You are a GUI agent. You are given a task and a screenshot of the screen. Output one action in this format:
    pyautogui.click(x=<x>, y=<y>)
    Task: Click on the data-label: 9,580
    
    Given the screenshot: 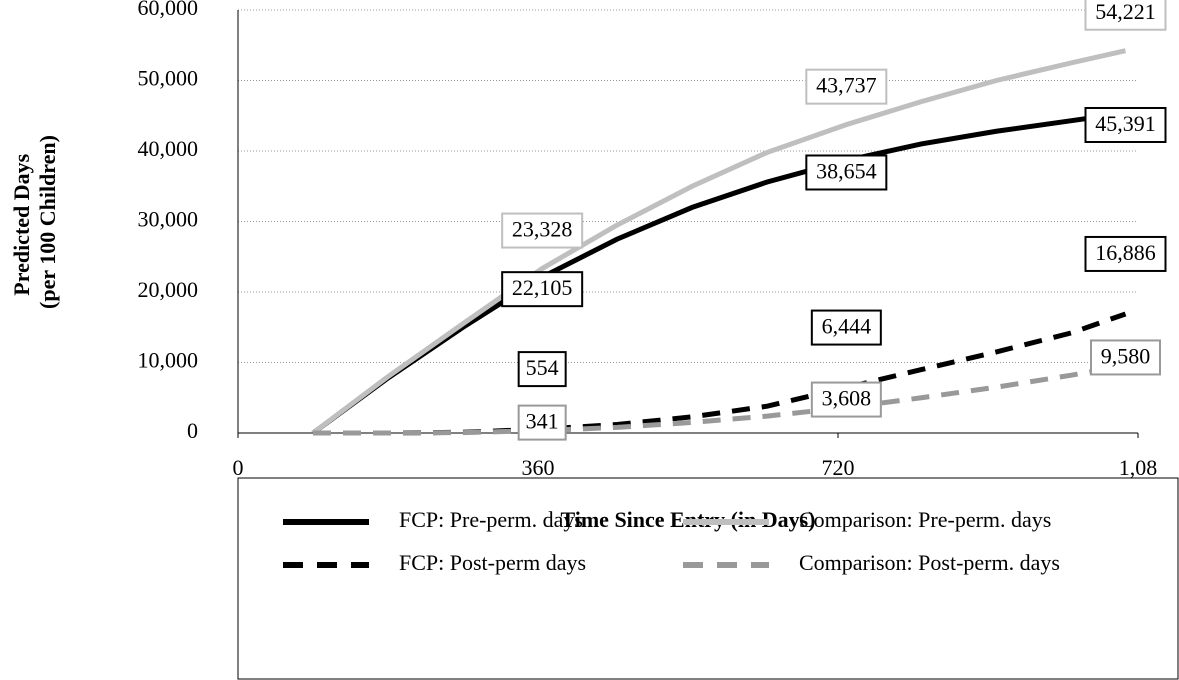 What is the action you would take?
    pyautogui.click(x=1126, y=356)
    